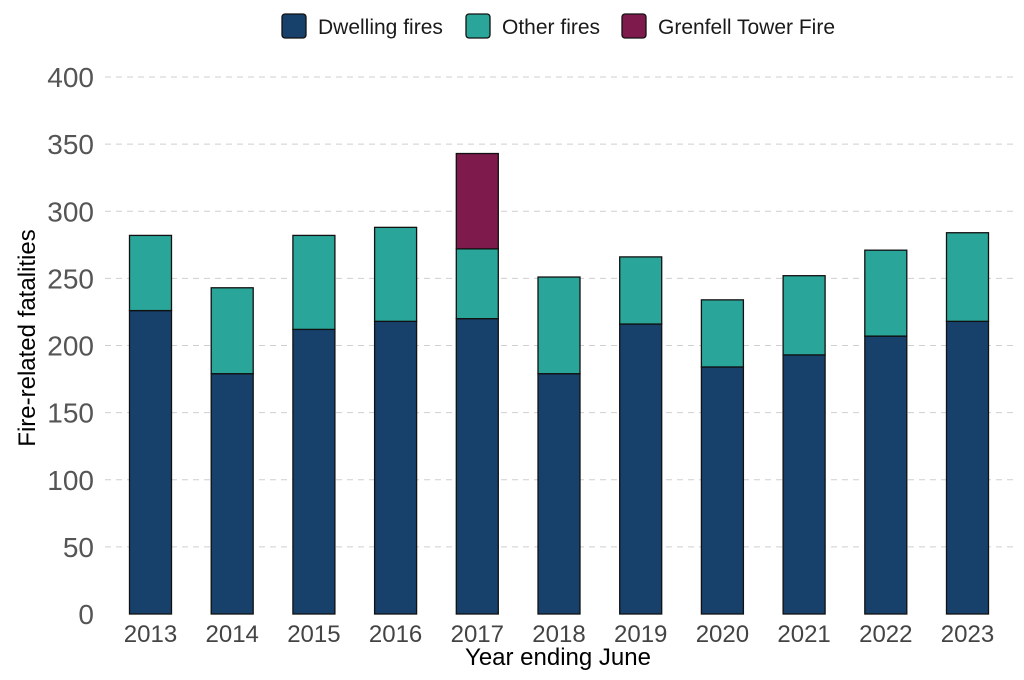  What do you see at coordinates (70, 413) in the screenshot?
I see `y-tick-label: 150` at bounding box center [70, 413].